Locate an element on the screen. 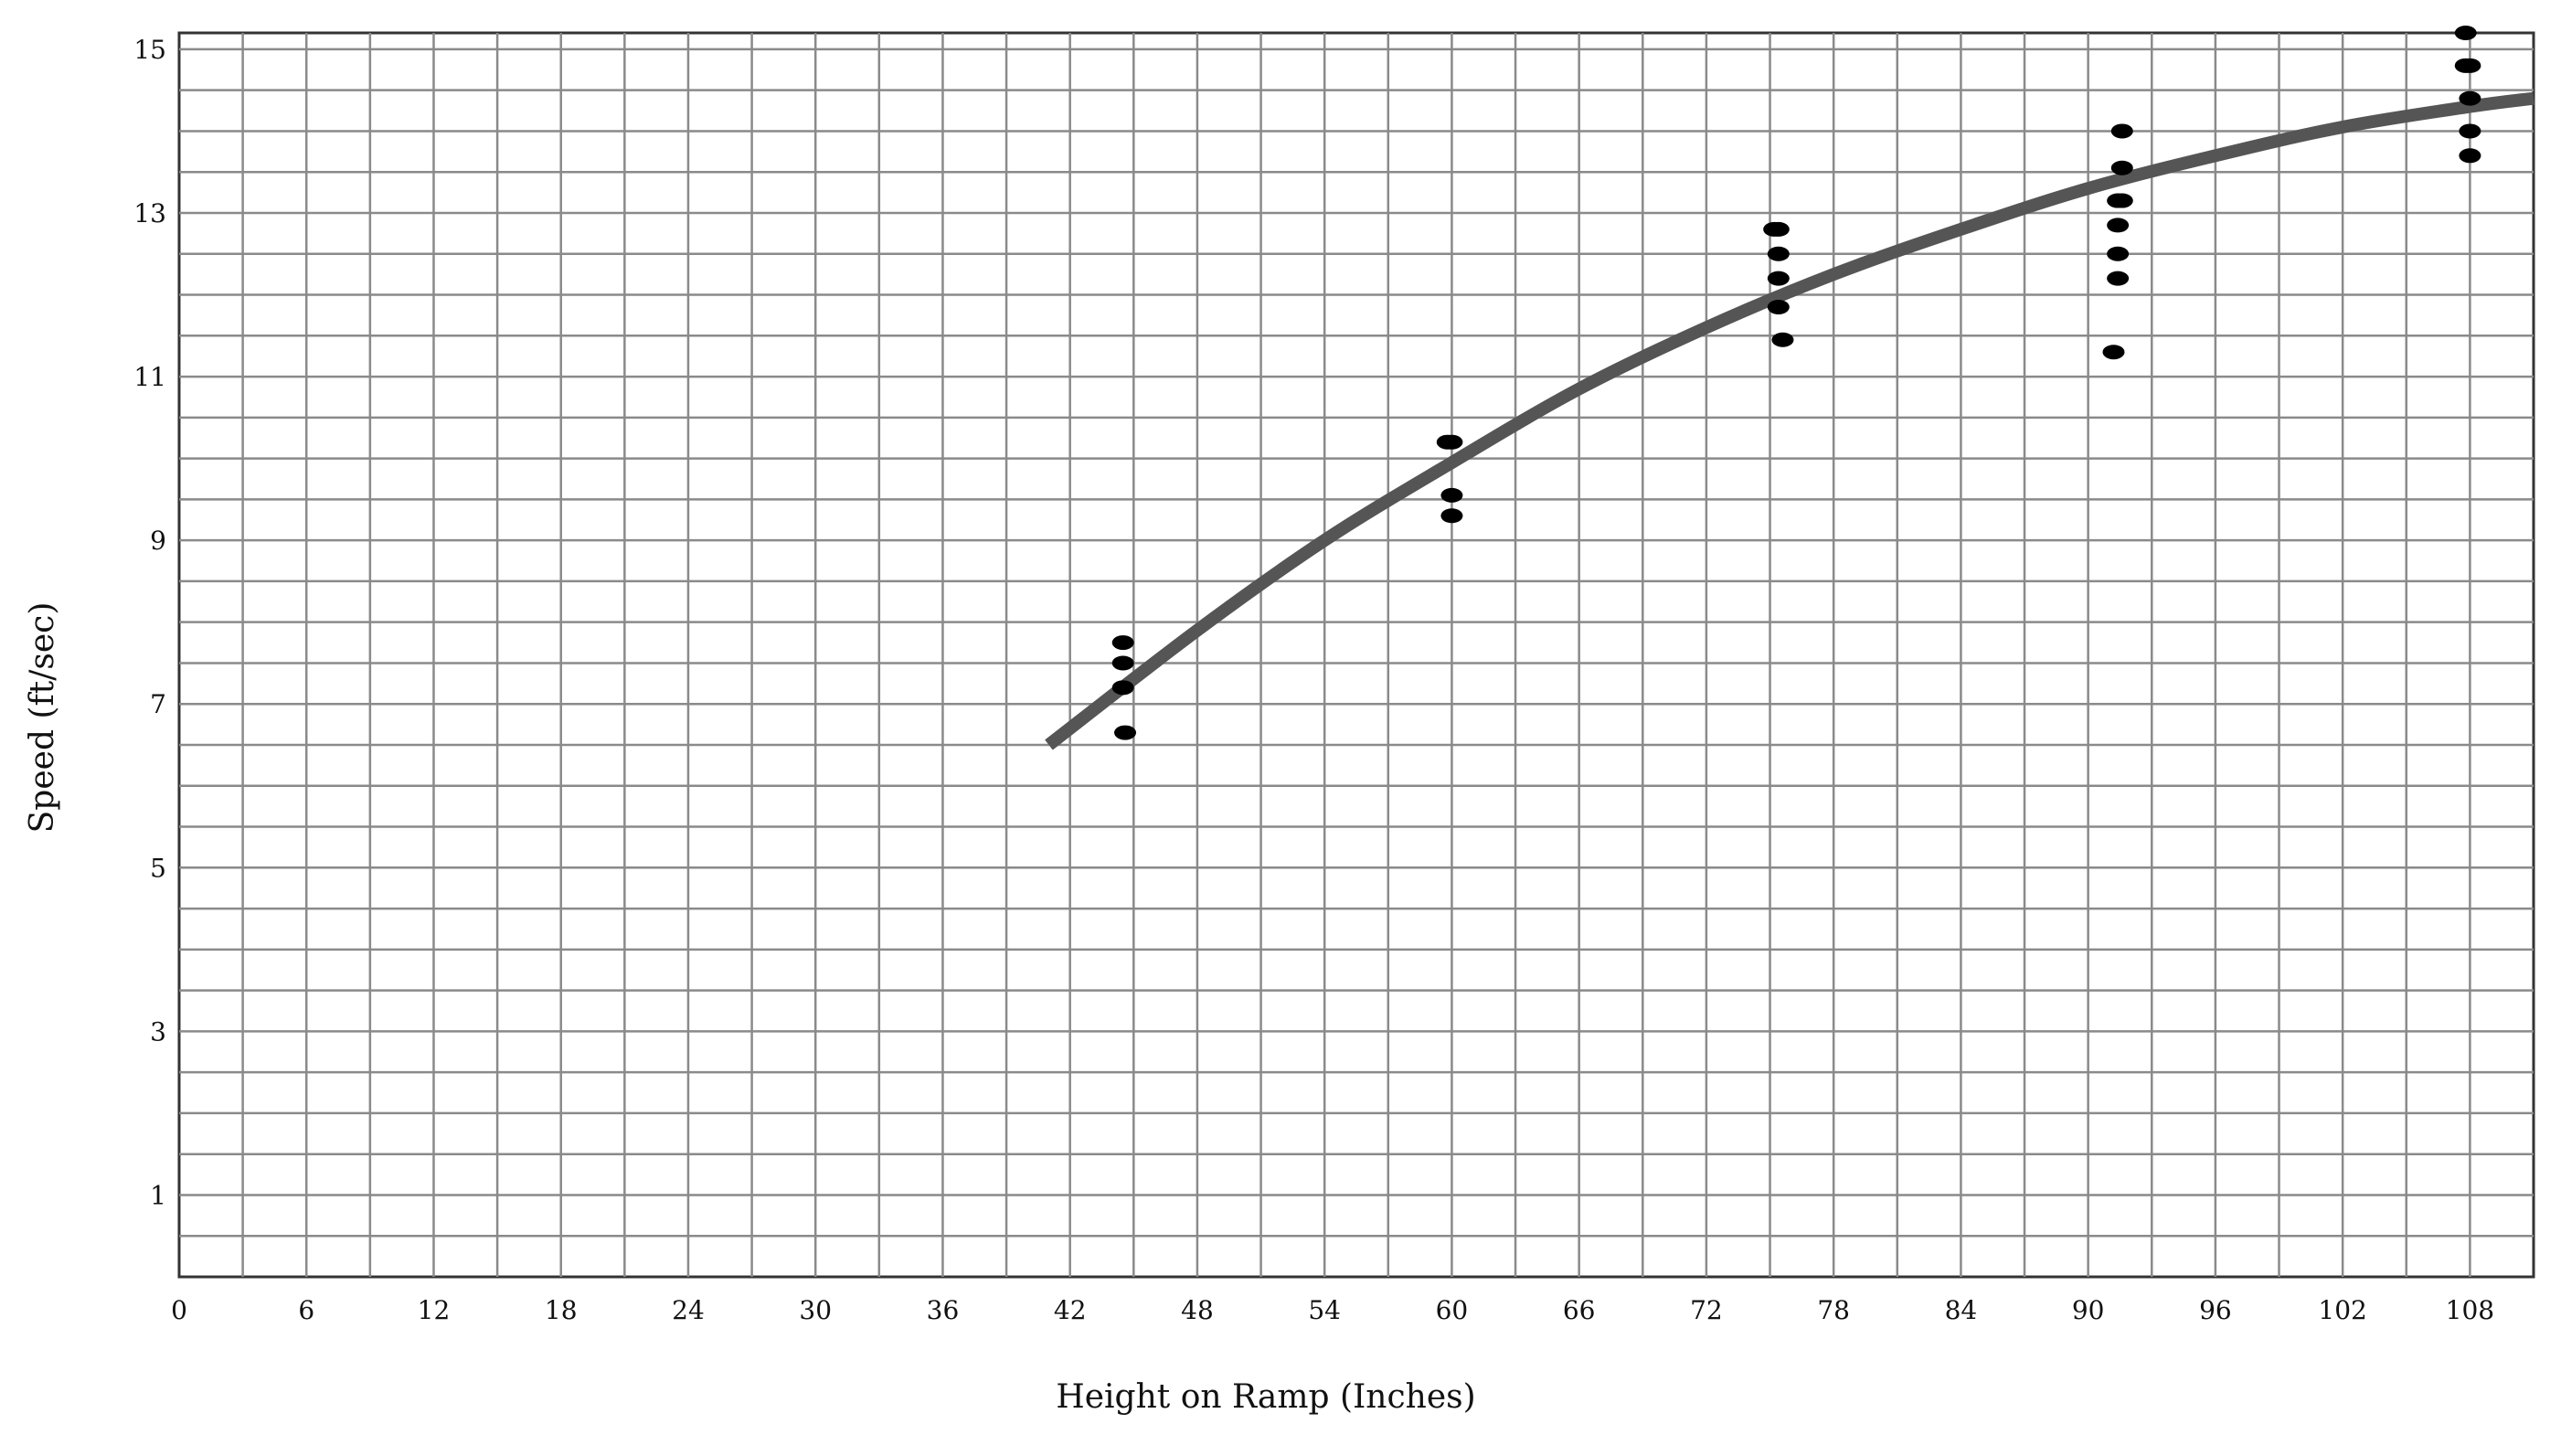 The image size is (2561, 1456). x-axis-ticks: 0 6 12 18 24 30 36 42 48 54 60 66 72 78 84 90 96 102 108 is located at coordinates (1332, 1310).